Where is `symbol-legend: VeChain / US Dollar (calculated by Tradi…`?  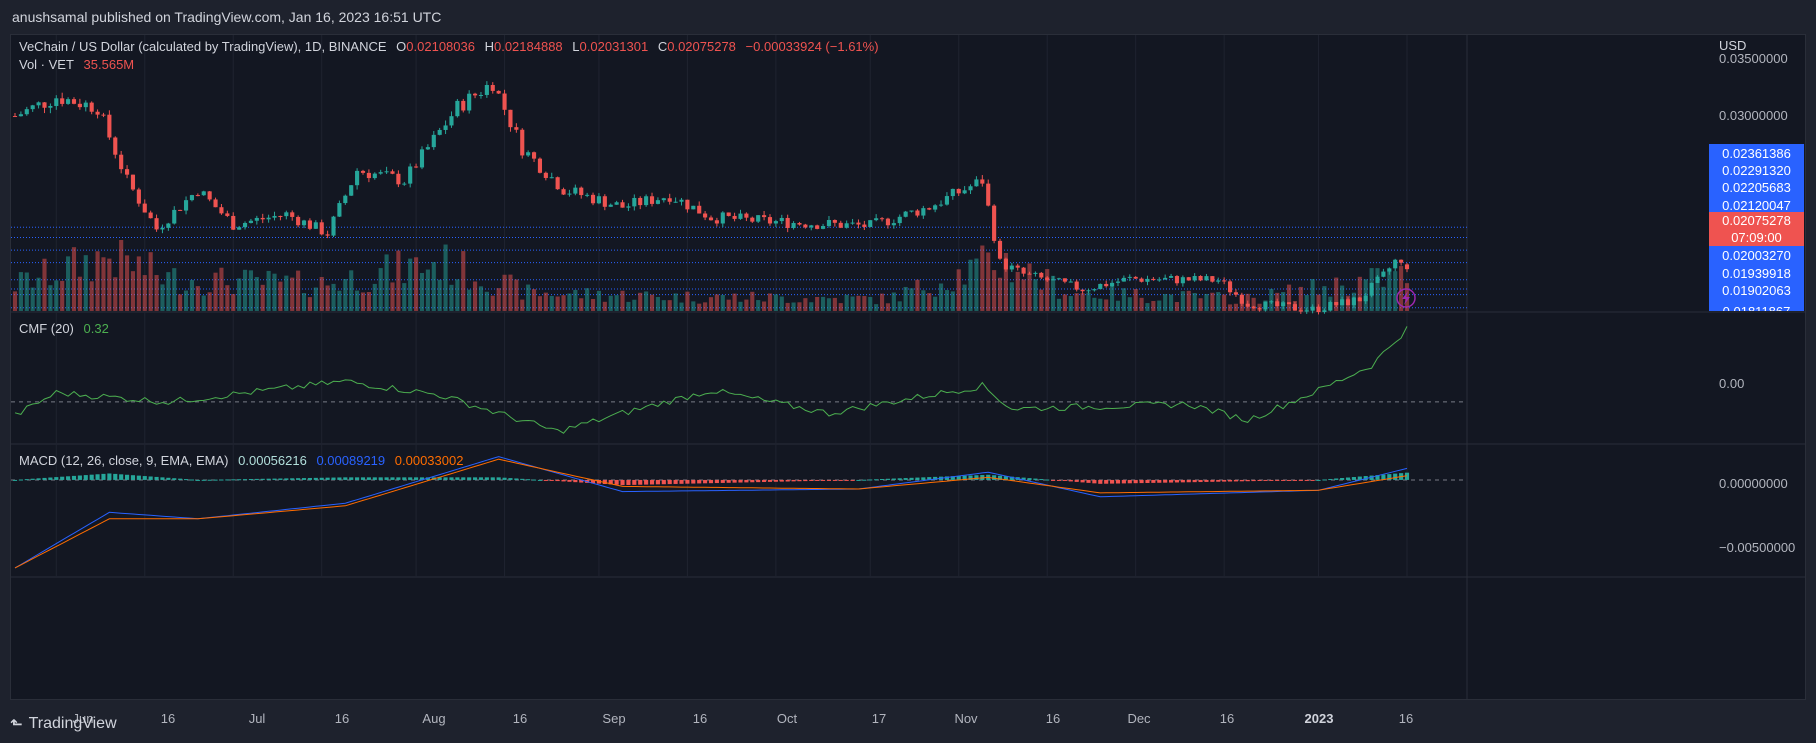 symbol-legend: VeChain / US Dollar (calculated by Tradi… is located at coordinates (452, 46).